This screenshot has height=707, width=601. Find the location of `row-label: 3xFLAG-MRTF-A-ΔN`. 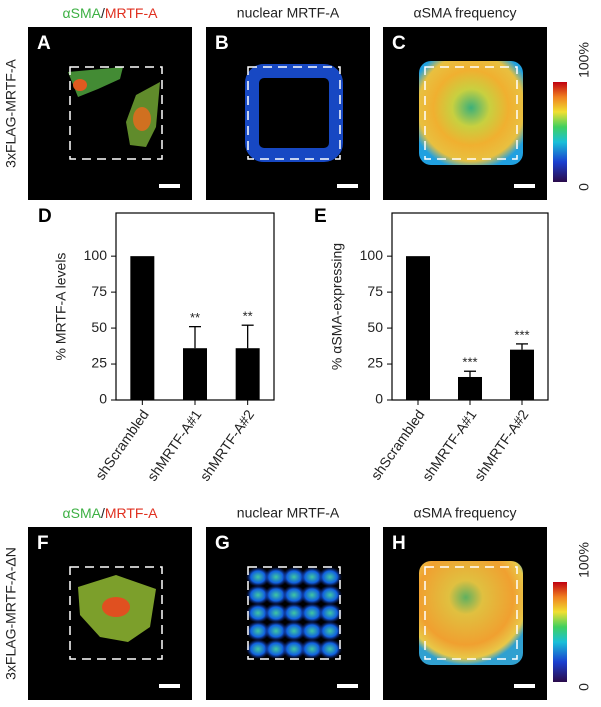

row-label: 3xFLAG-MRTF-A-ΔN is located at coordinates (11, 613).